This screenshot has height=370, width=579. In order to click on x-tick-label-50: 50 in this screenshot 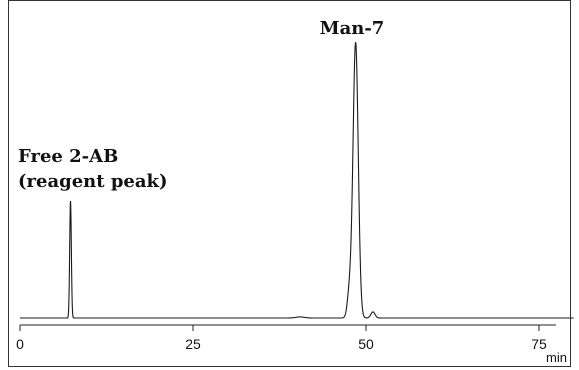, I will do `click(366, 344)`.